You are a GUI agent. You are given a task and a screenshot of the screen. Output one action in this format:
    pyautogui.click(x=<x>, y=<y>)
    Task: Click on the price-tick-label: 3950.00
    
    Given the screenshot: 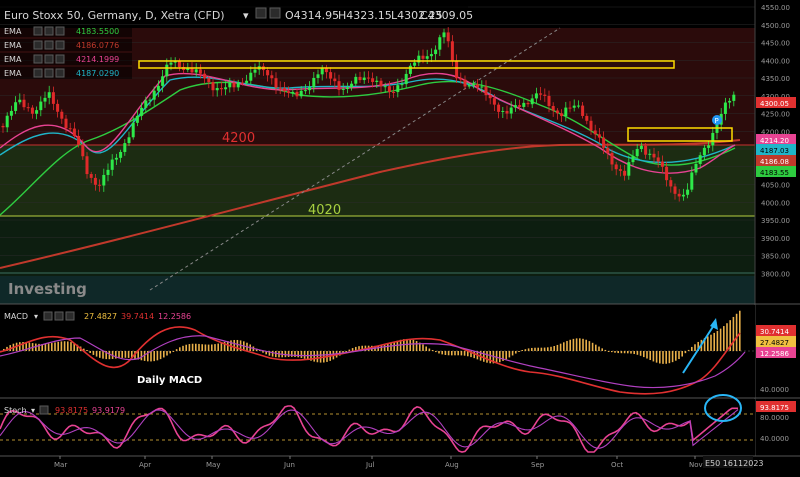 What is the action you would take?
    pyautogui.click(x=775, y=221)
    